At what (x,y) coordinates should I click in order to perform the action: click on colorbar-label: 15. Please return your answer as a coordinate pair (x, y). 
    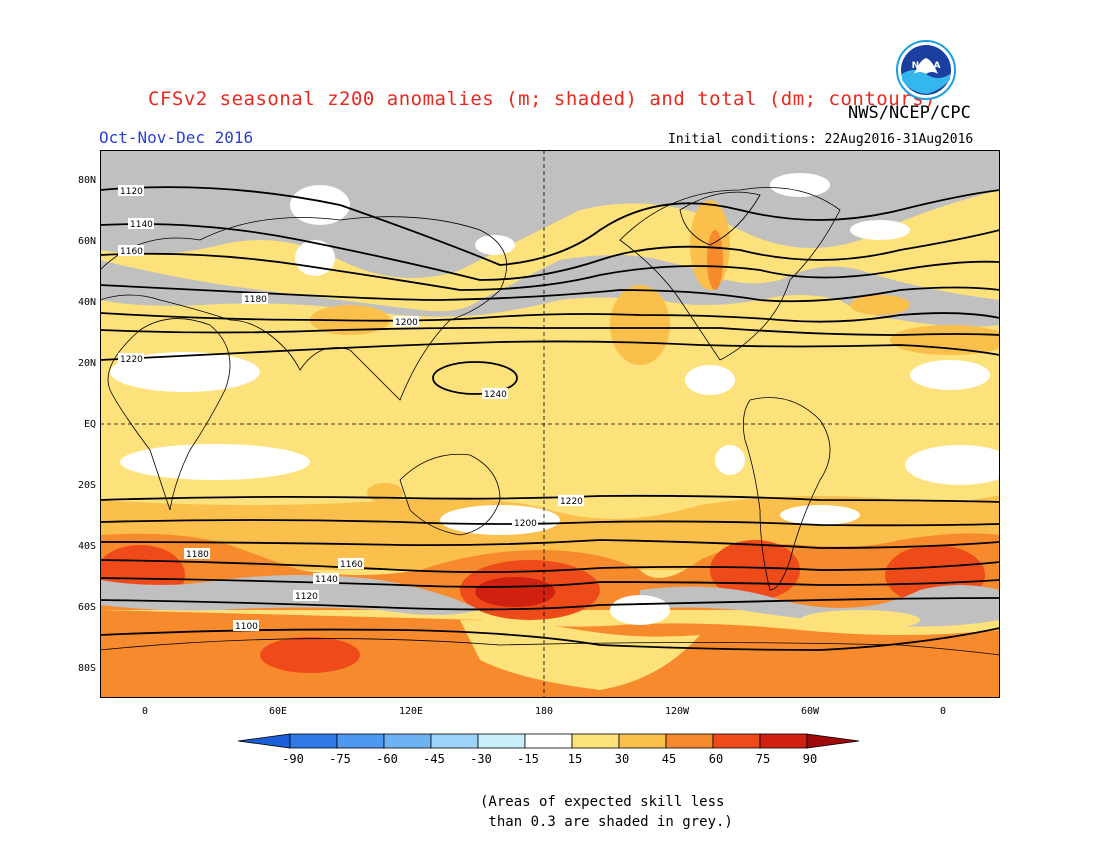
    Looking at the image, I should click on (575, 759).